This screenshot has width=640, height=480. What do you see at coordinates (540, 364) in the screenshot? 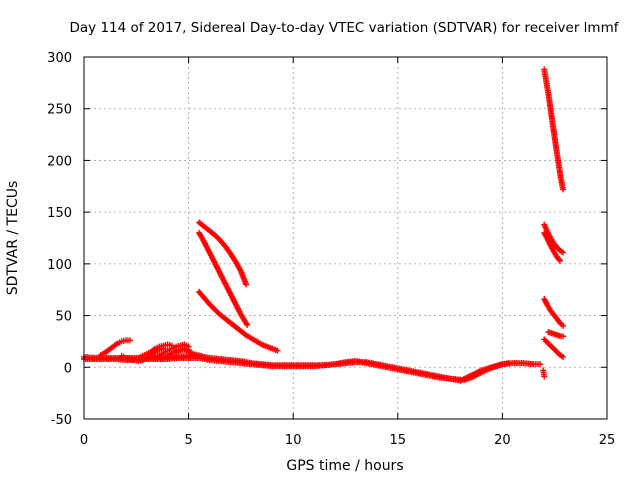
I see `data-point-late-recovery` at bounding box center [540, 364].